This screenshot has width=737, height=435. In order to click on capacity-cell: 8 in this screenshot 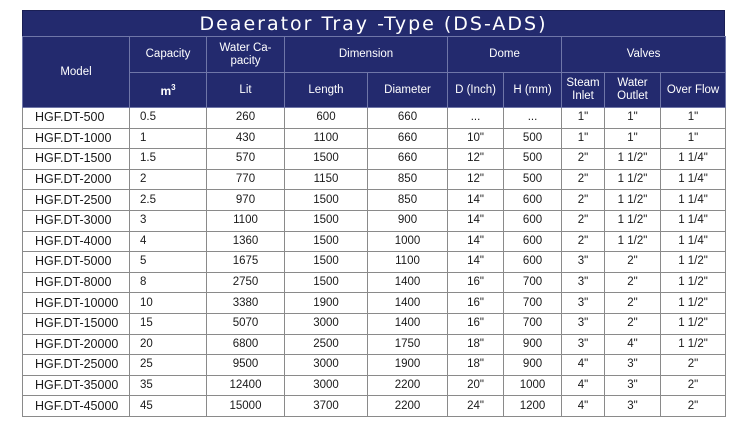, I will do `click(168, 282)`.